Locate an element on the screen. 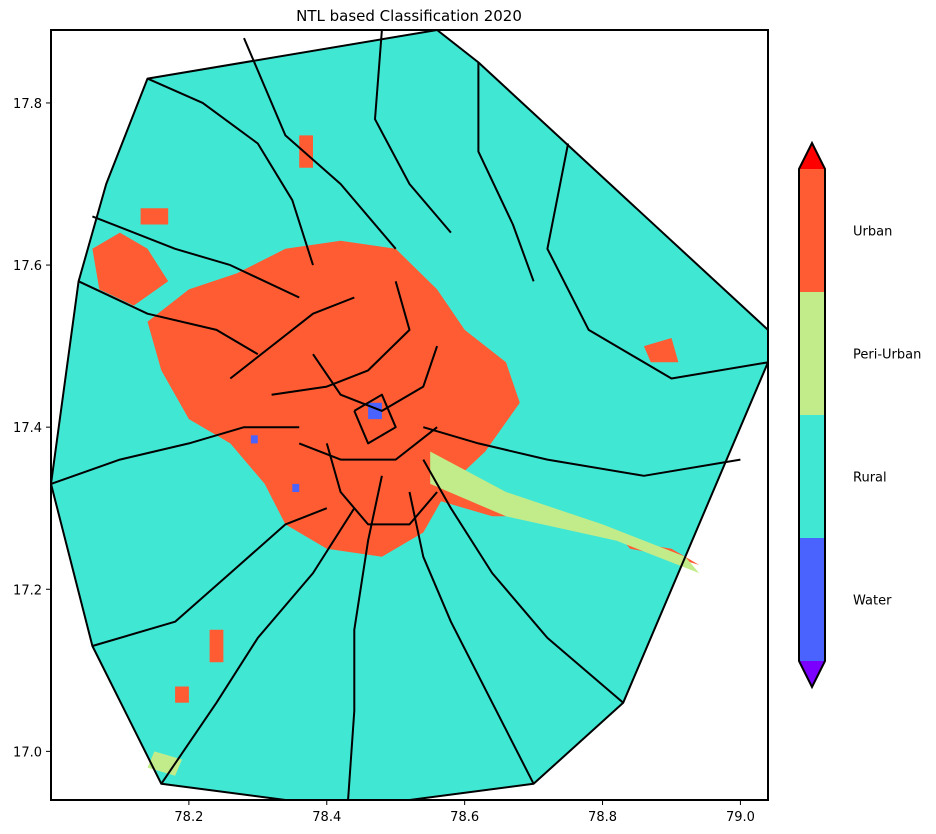 The height and width of the screenshot is (834, 936). colorbar-over-triangle is located at coordinates (812, 156).